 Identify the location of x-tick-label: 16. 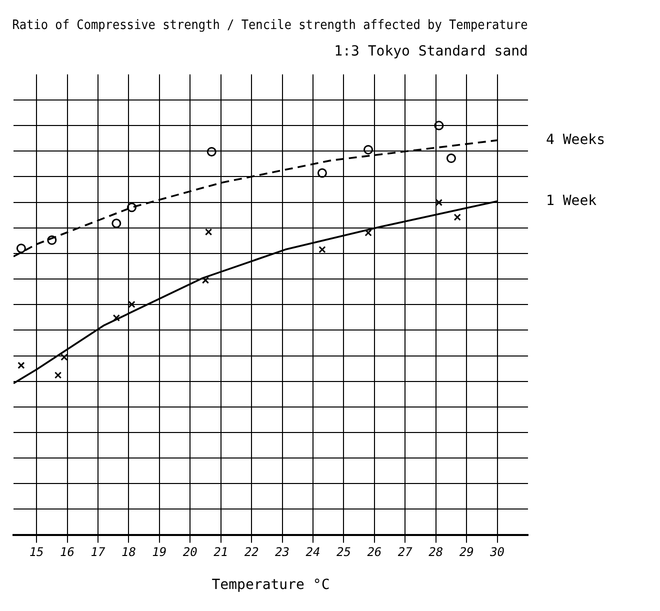
(67, 552).